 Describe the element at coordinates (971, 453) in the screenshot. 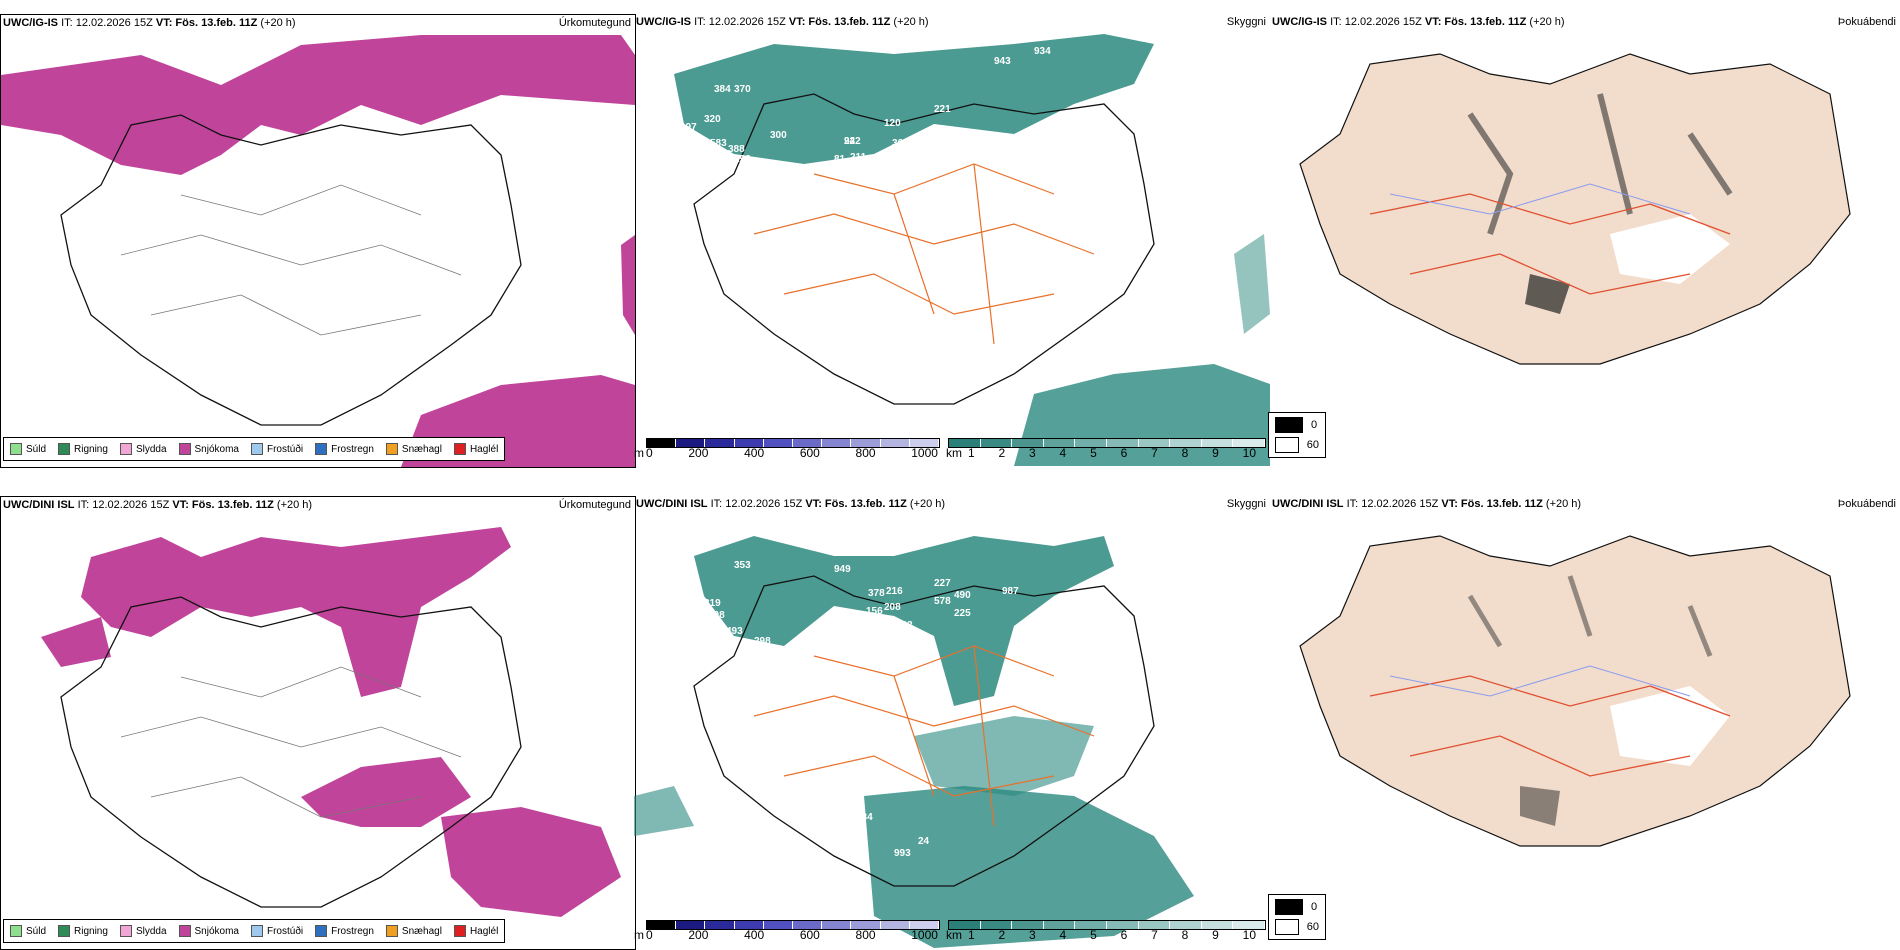

I see `colorbar-tick: 1` at that location.